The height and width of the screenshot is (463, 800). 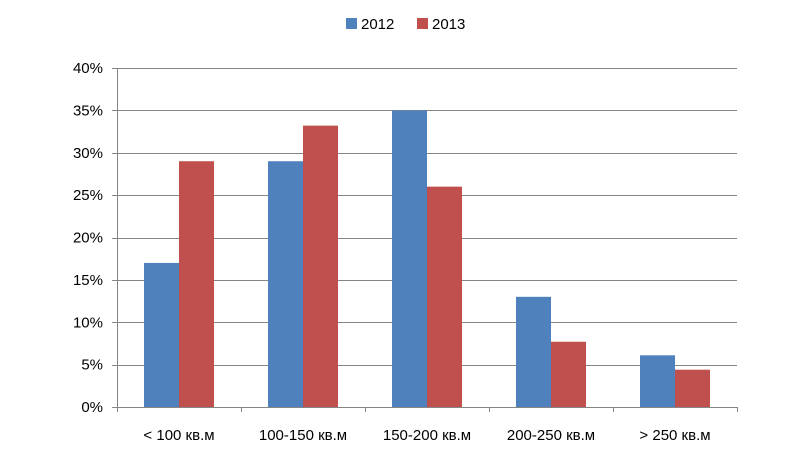 I want to click on y-tick-label: 5%, so click(x=92, y=365).